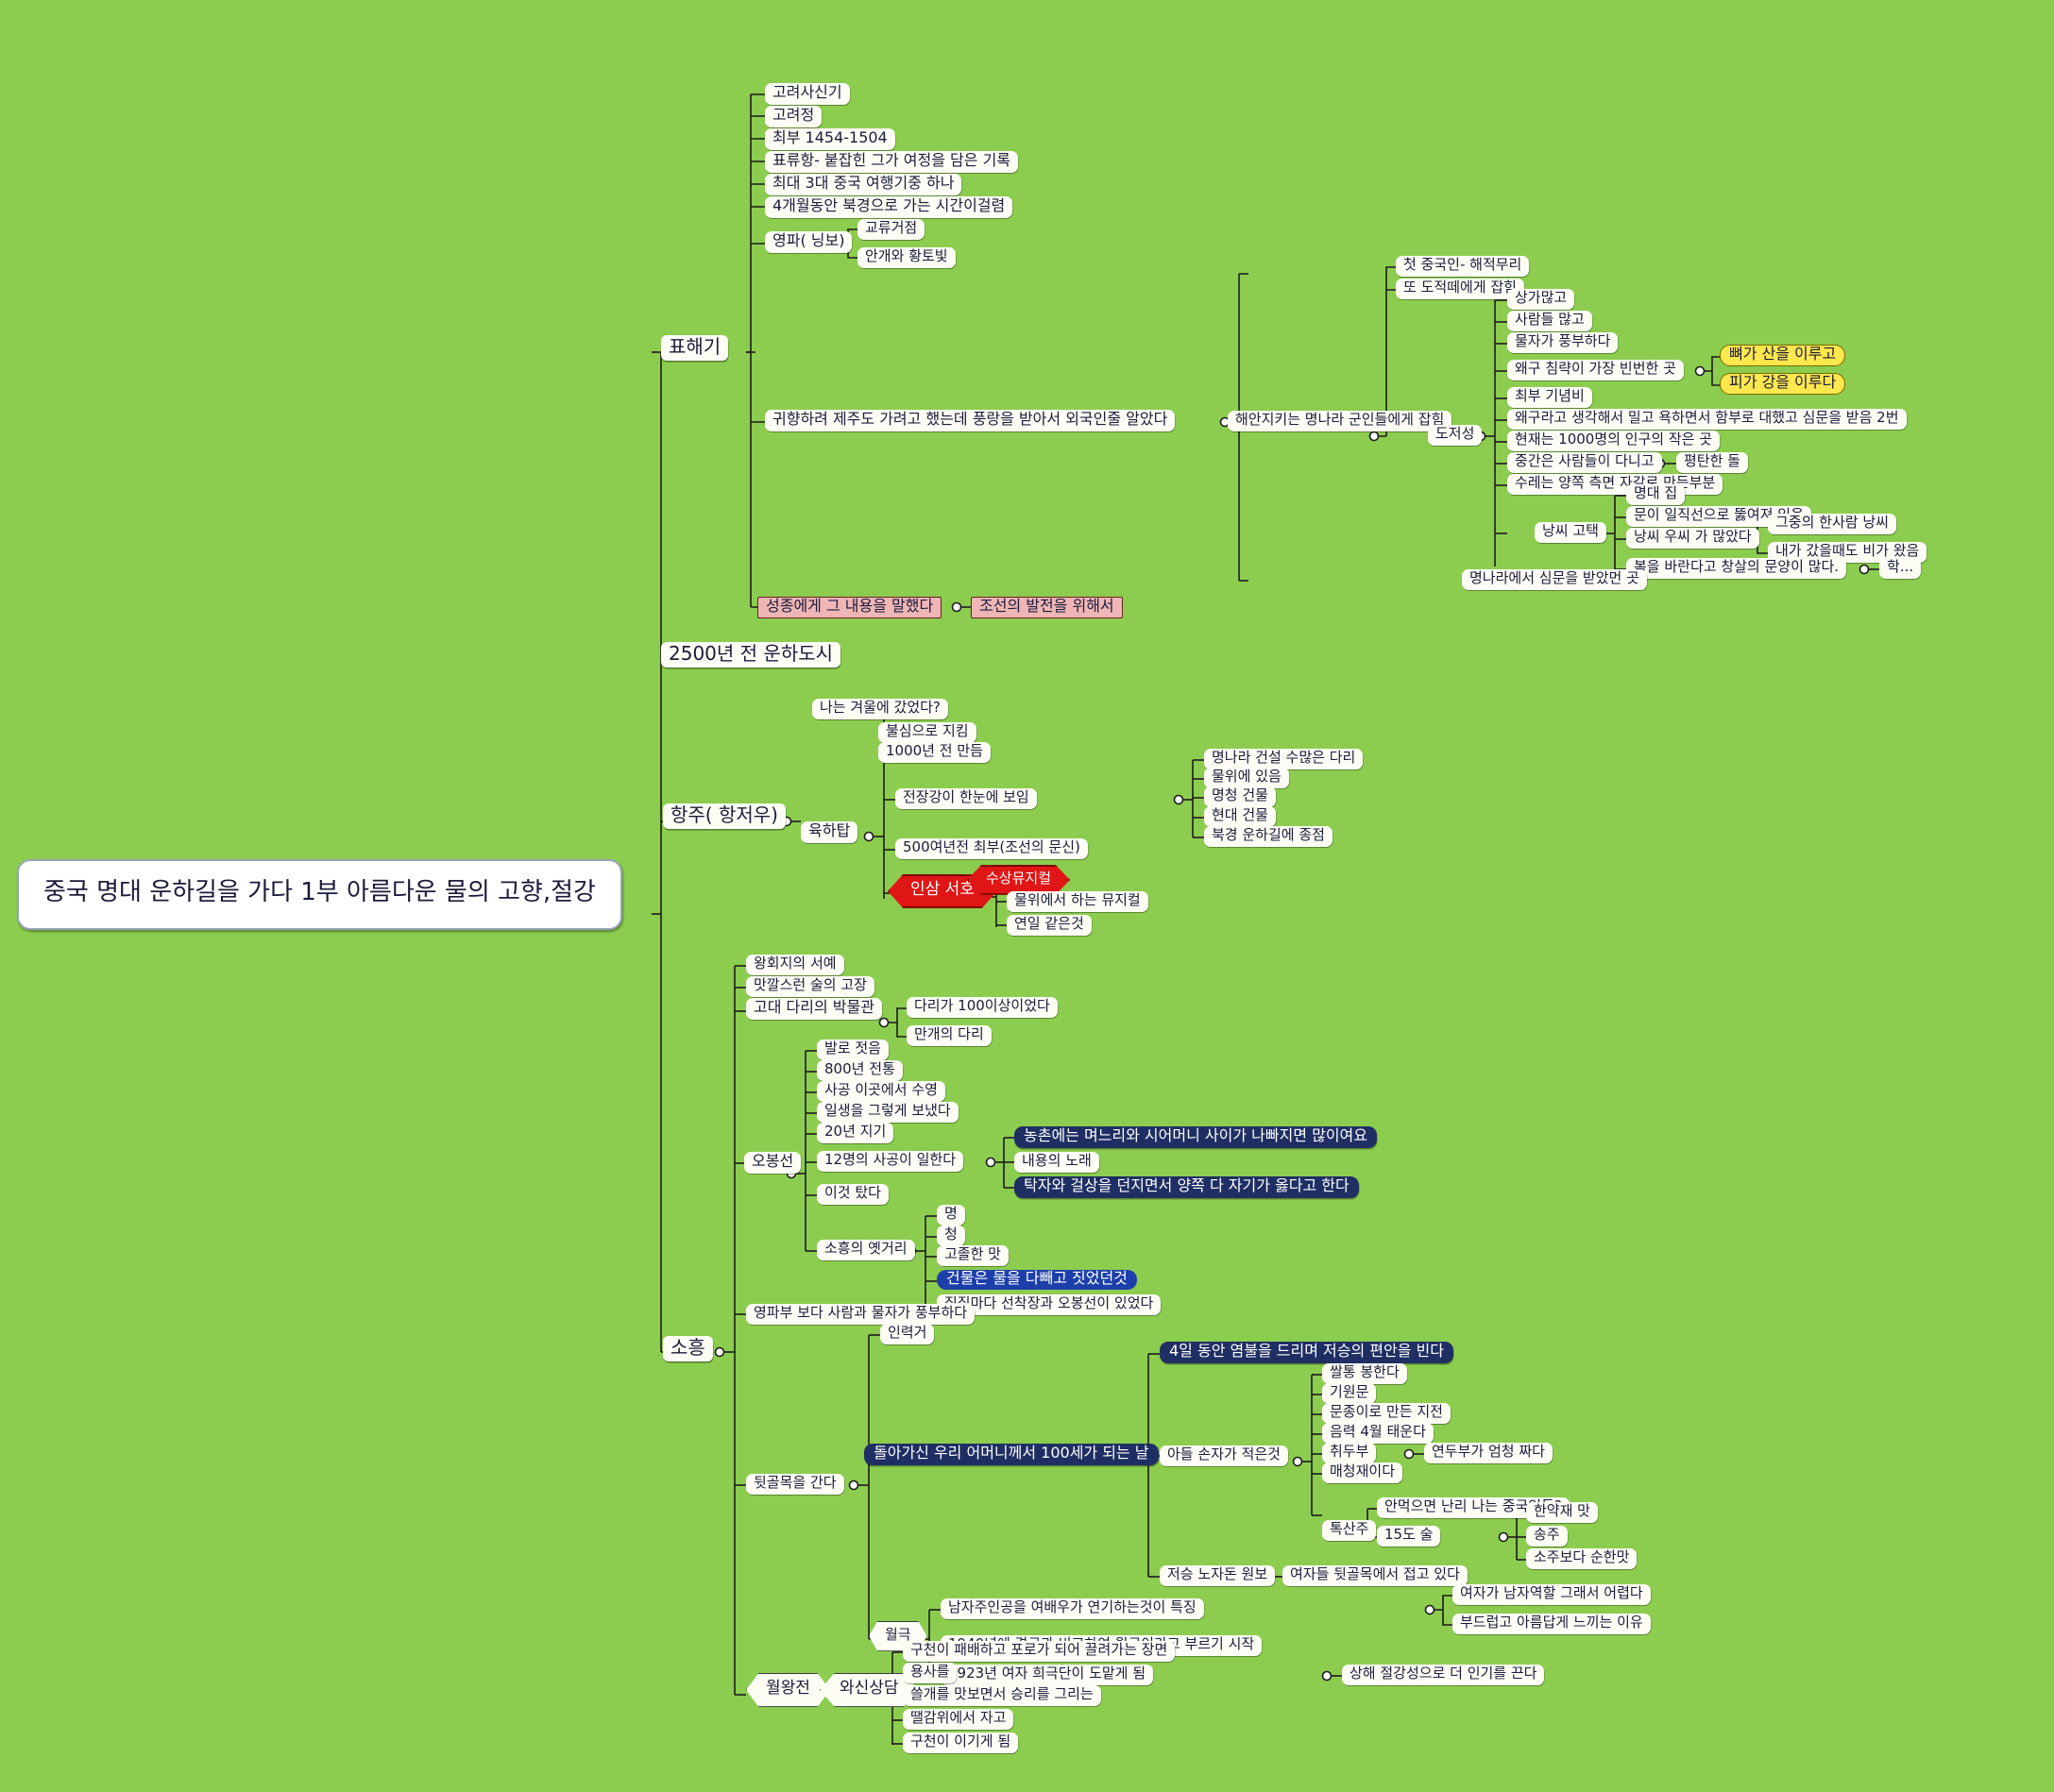  Describe the element at coordinates (1349, 1394) in the screenshot. I see `node-prayer-text: 기원문` at that location.